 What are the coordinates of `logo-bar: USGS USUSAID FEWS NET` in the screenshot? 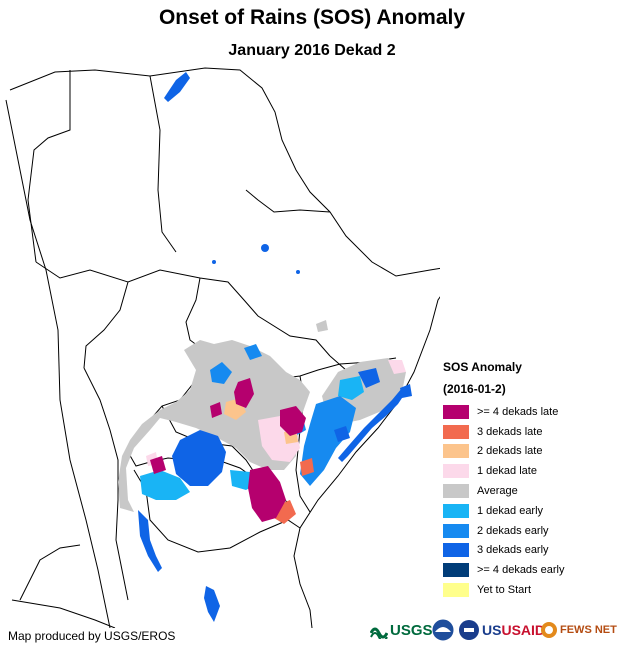 It's located at (494, 630).